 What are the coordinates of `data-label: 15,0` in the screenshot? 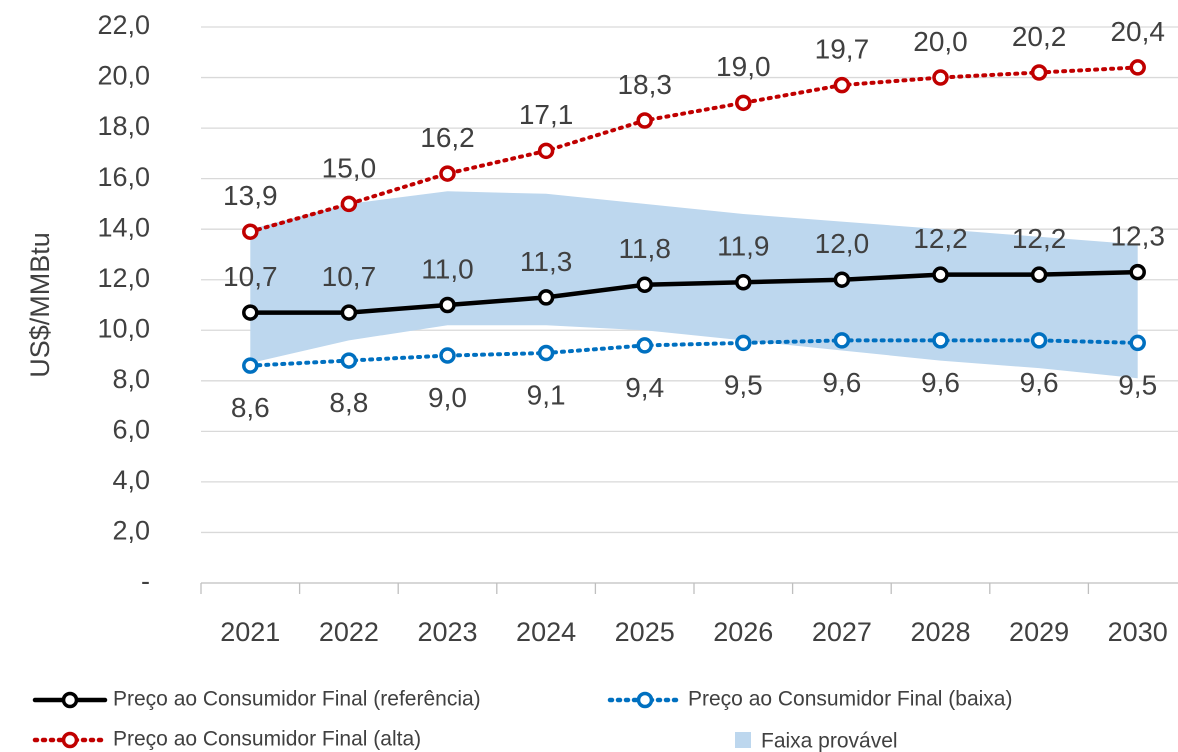 It's located at (349, 167).